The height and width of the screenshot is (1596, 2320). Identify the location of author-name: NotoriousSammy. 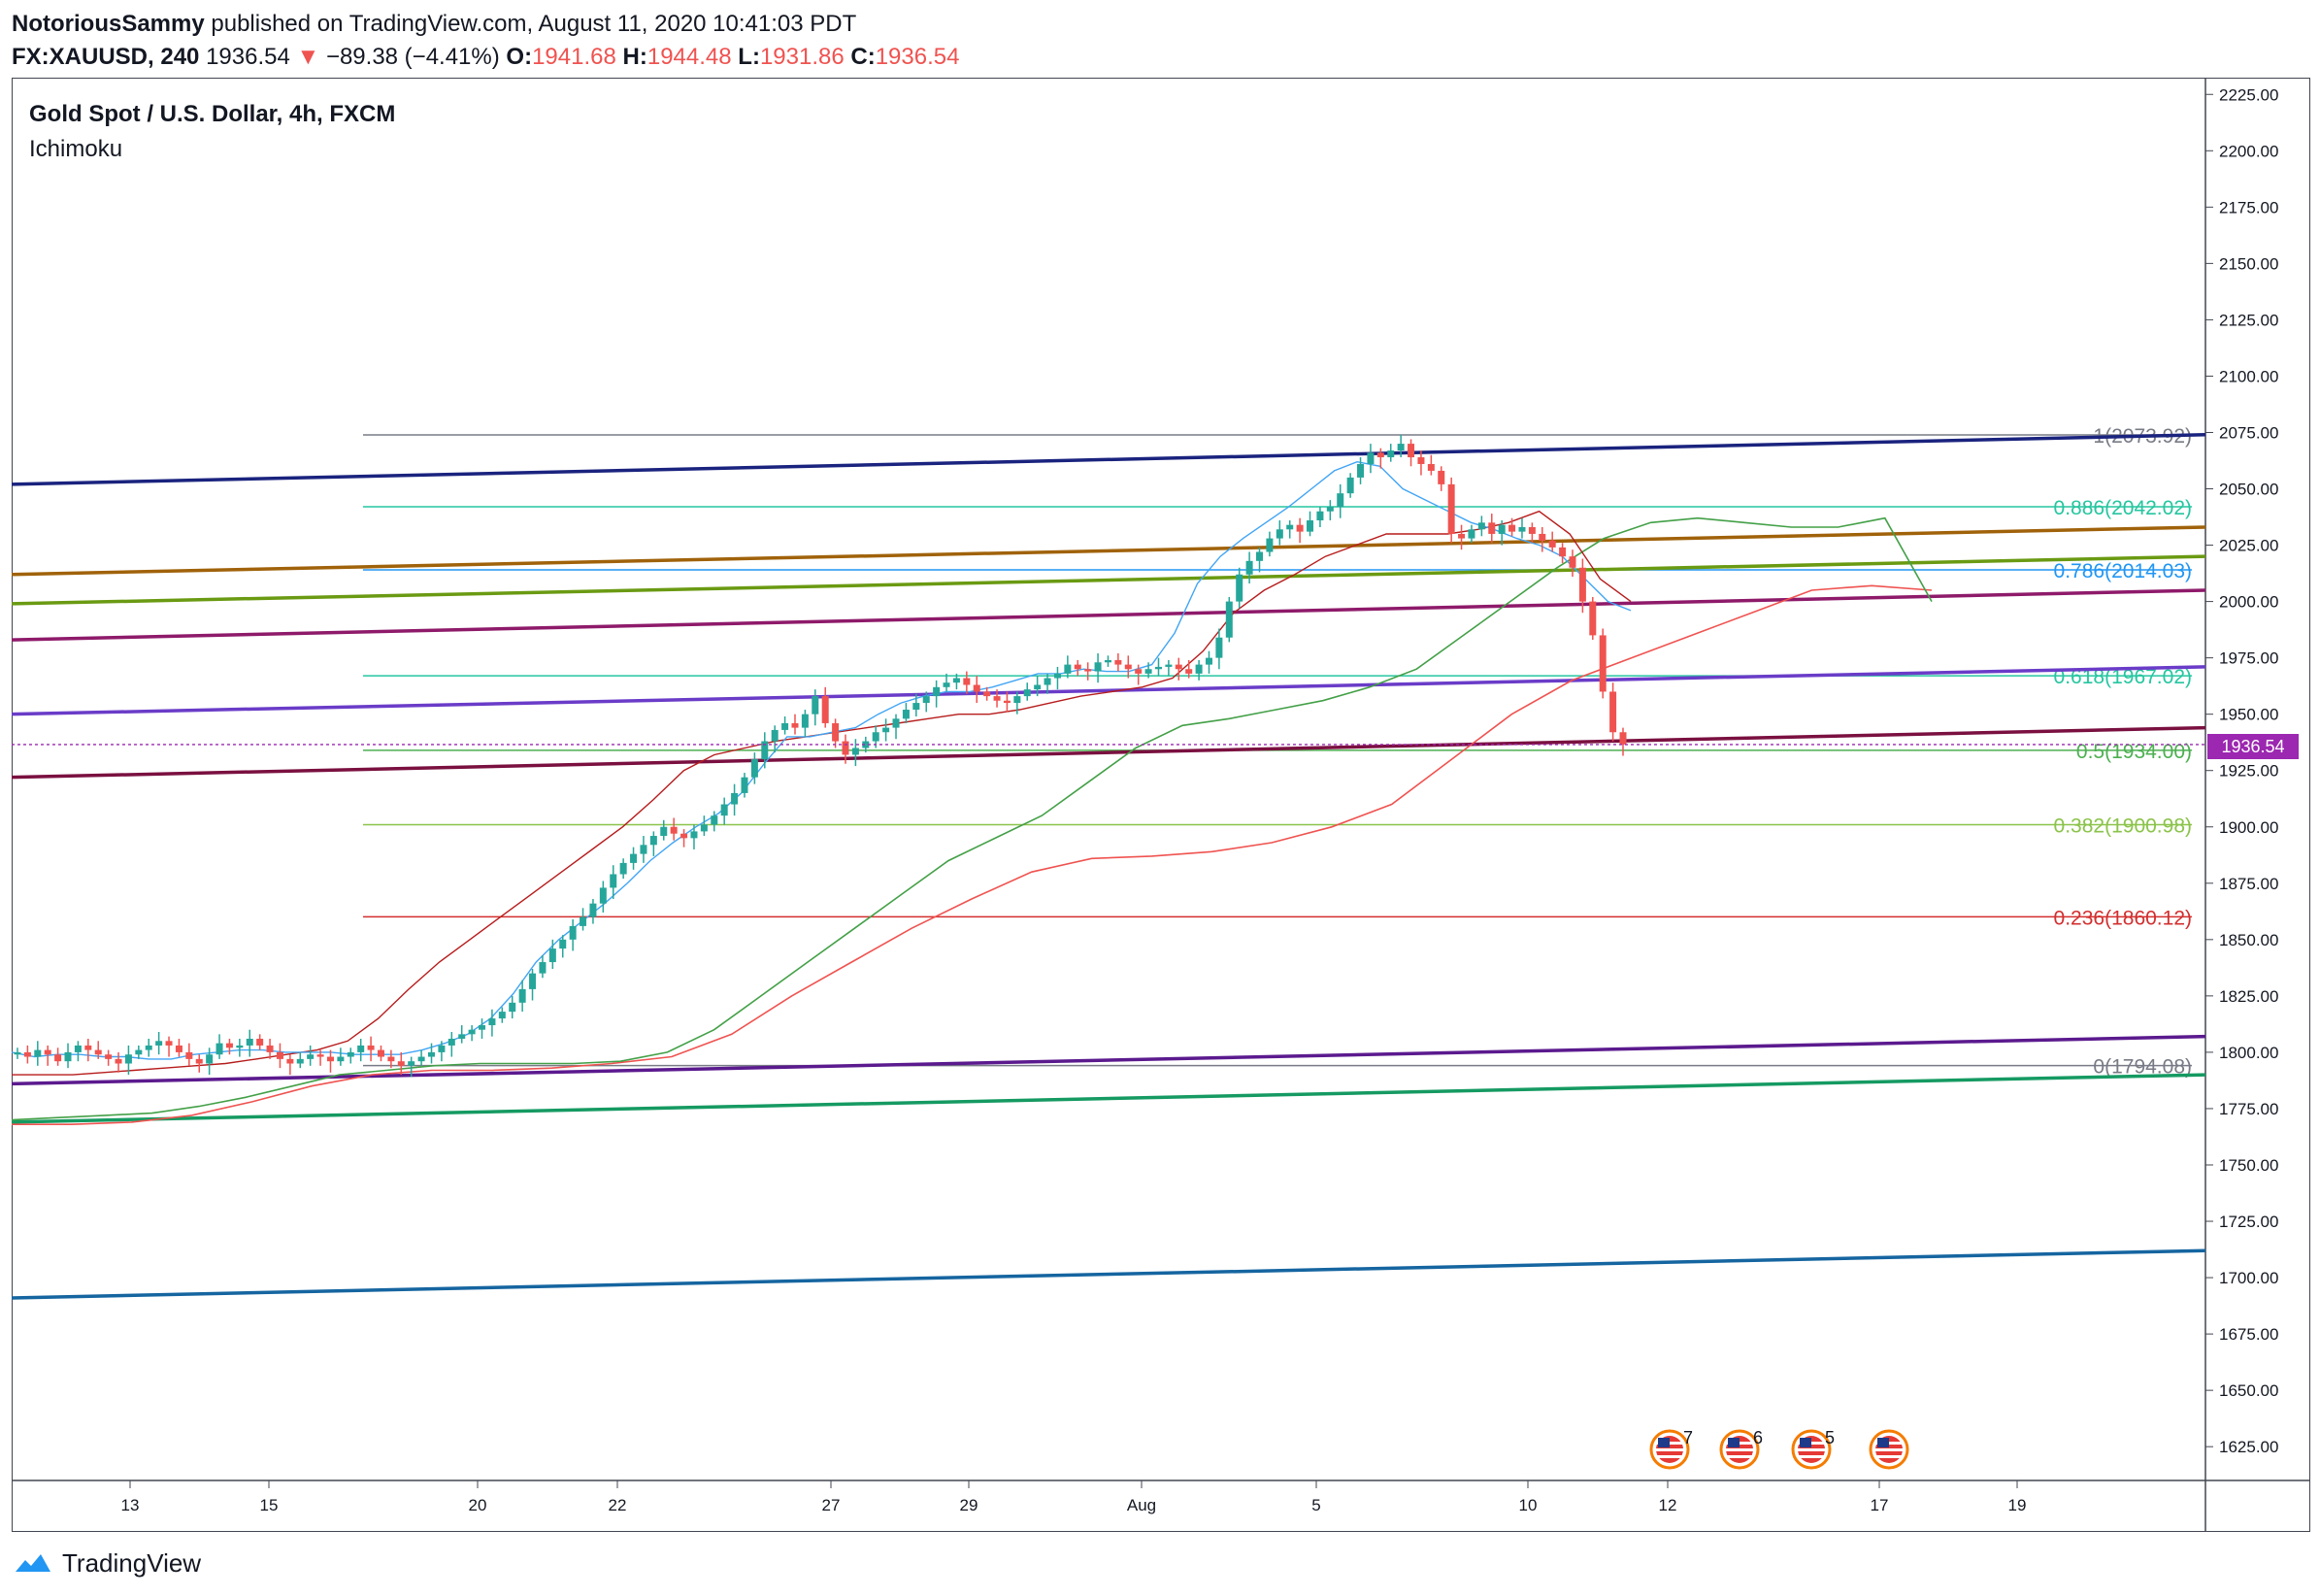
(108, 24).